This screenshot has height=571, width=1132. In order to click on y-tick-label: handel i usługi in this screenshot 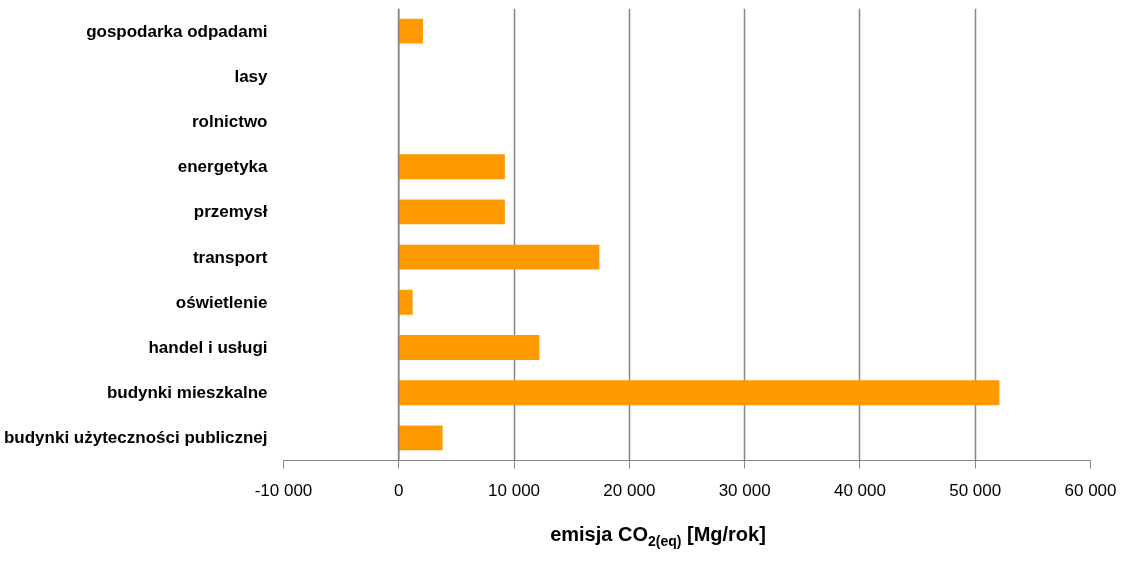, I will do `click(208, 347)`.